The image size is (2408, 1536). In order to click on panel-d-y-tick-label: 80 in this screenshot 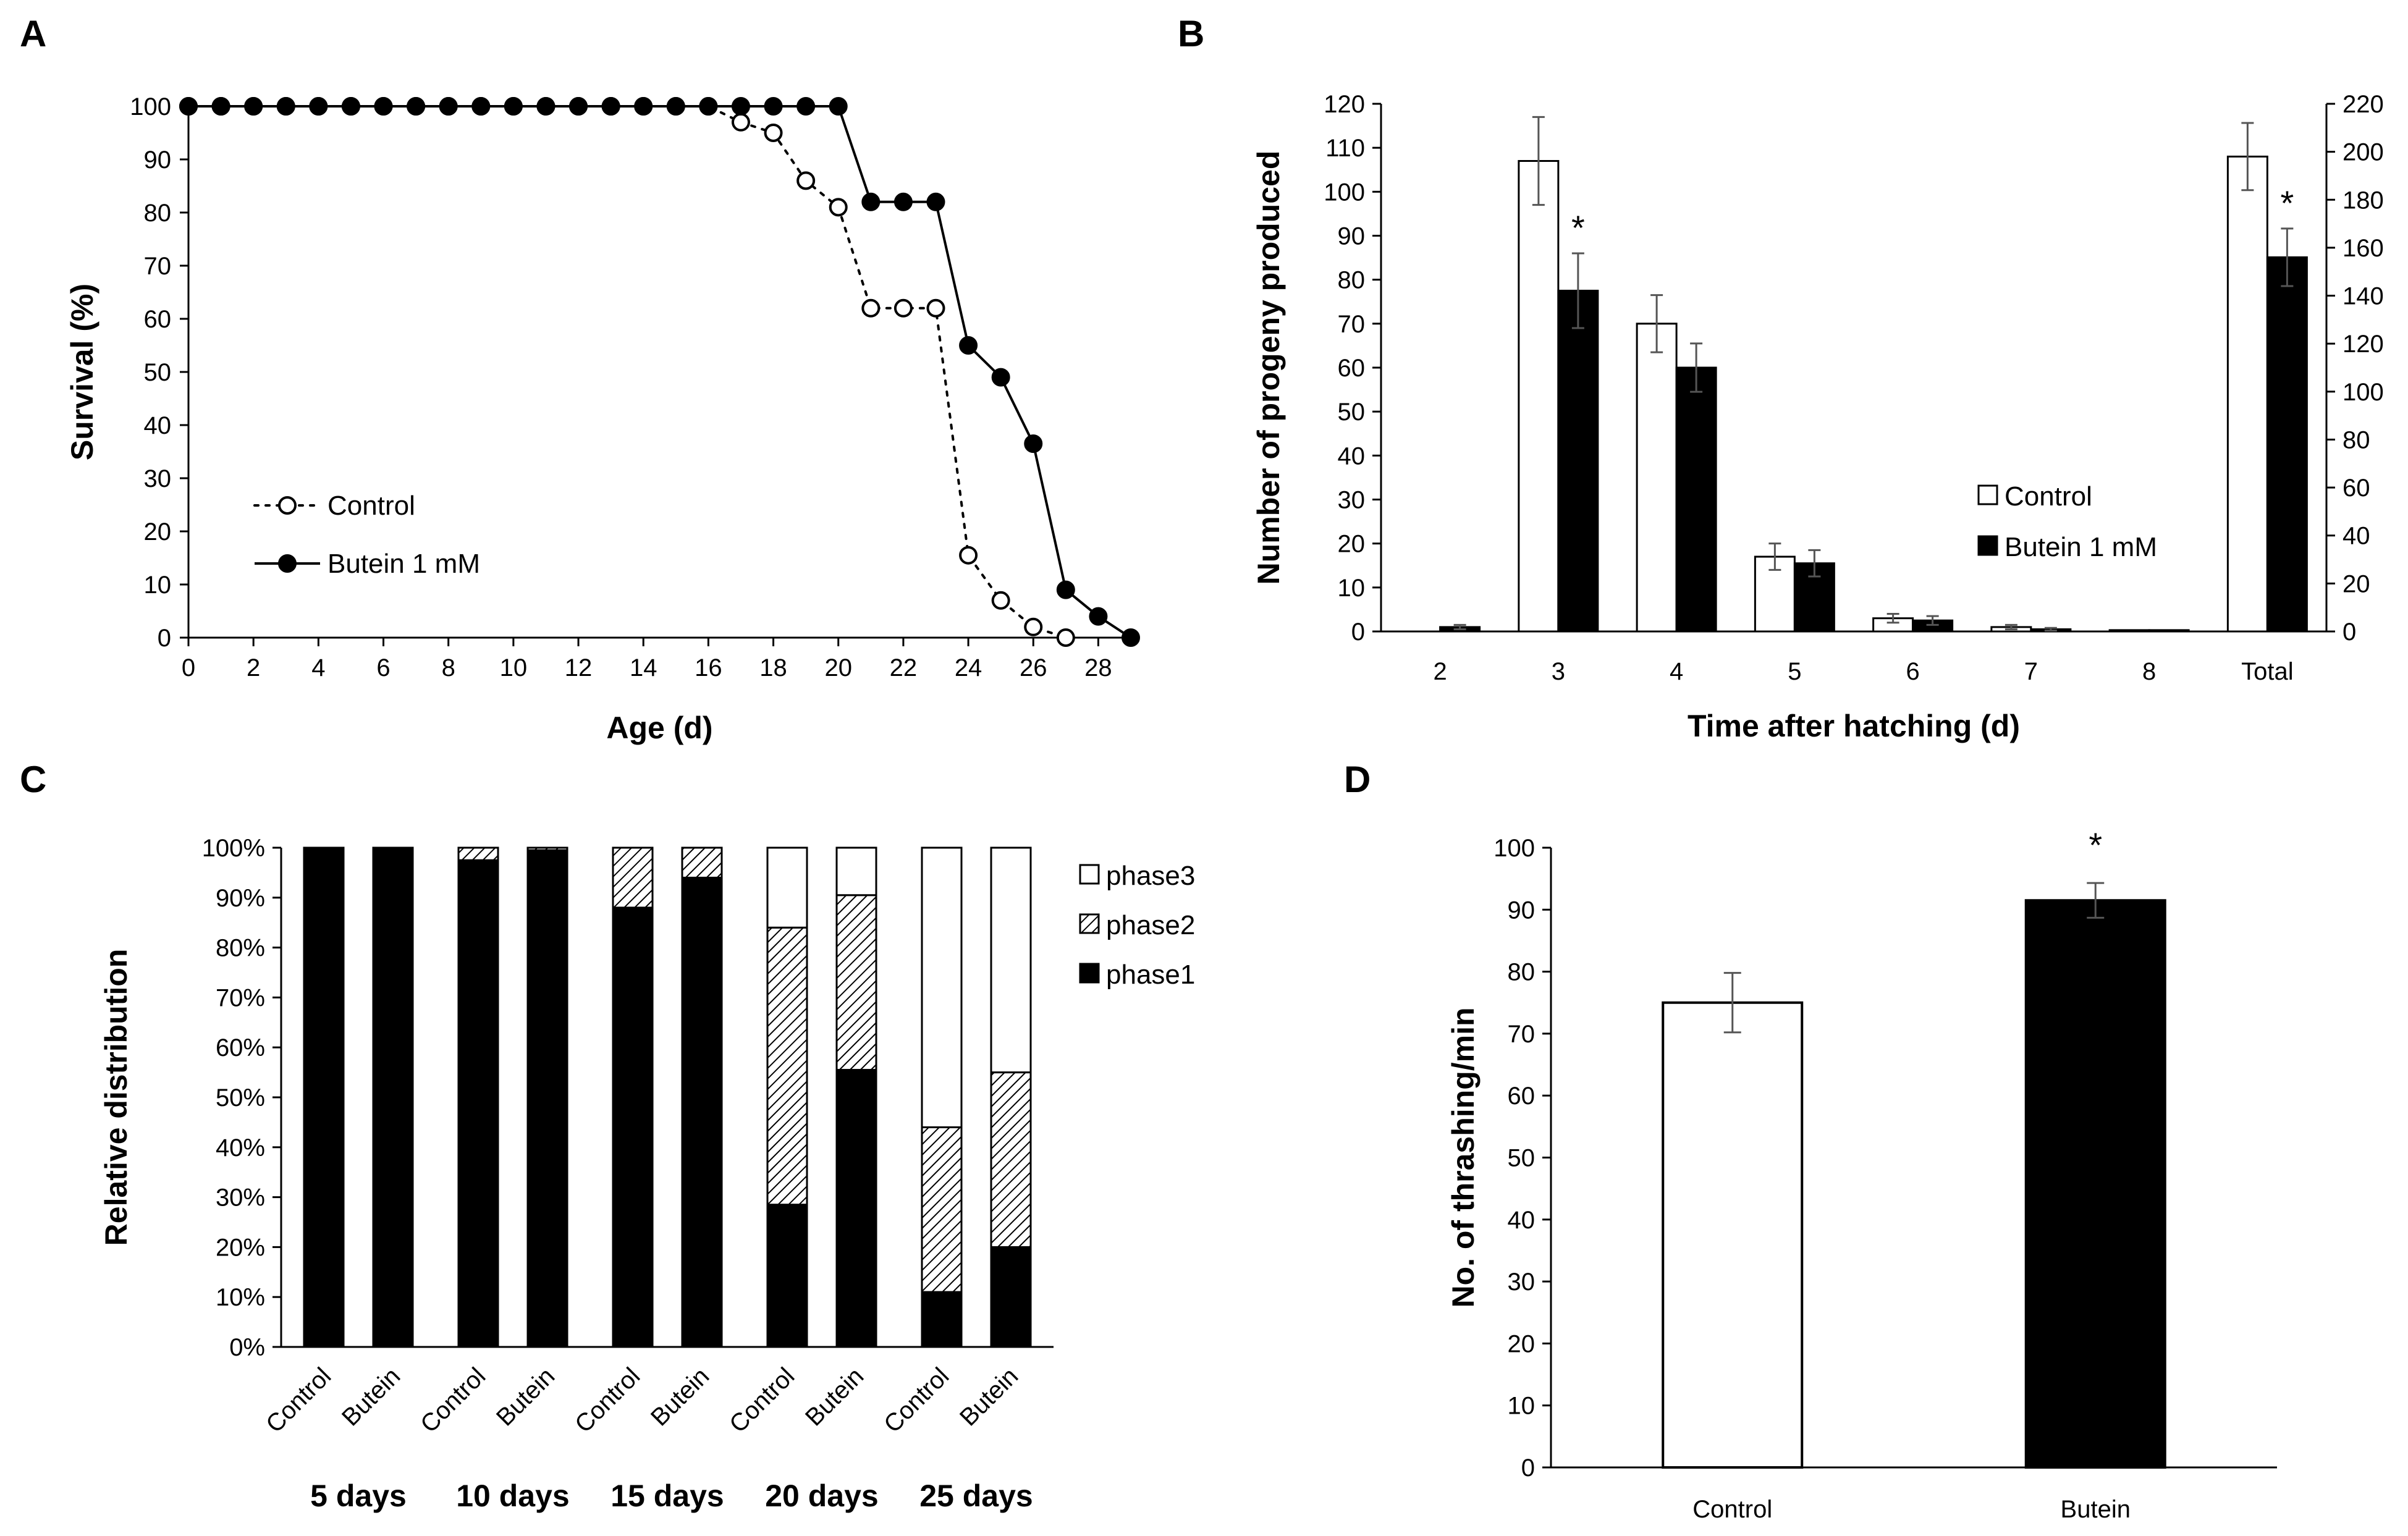, I will do `click(1522, 972)`.